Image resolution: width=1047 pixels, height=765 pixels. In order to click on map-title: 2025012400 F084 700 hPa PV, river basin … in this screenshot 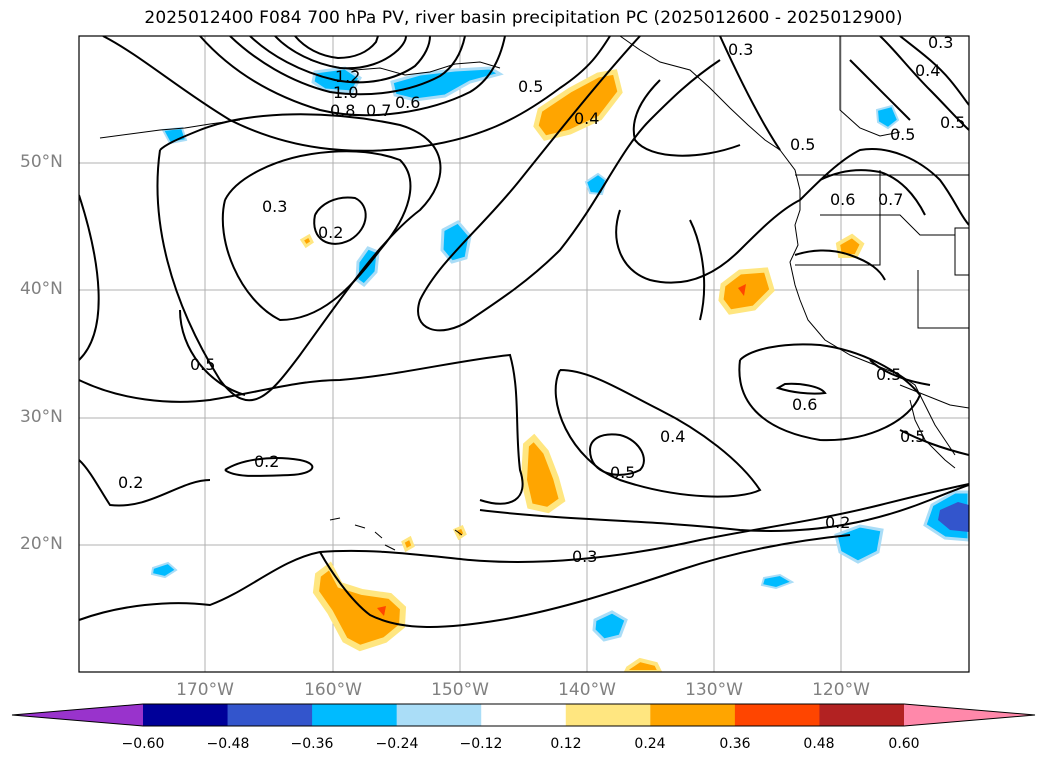, I will do `click(523, 18)`.